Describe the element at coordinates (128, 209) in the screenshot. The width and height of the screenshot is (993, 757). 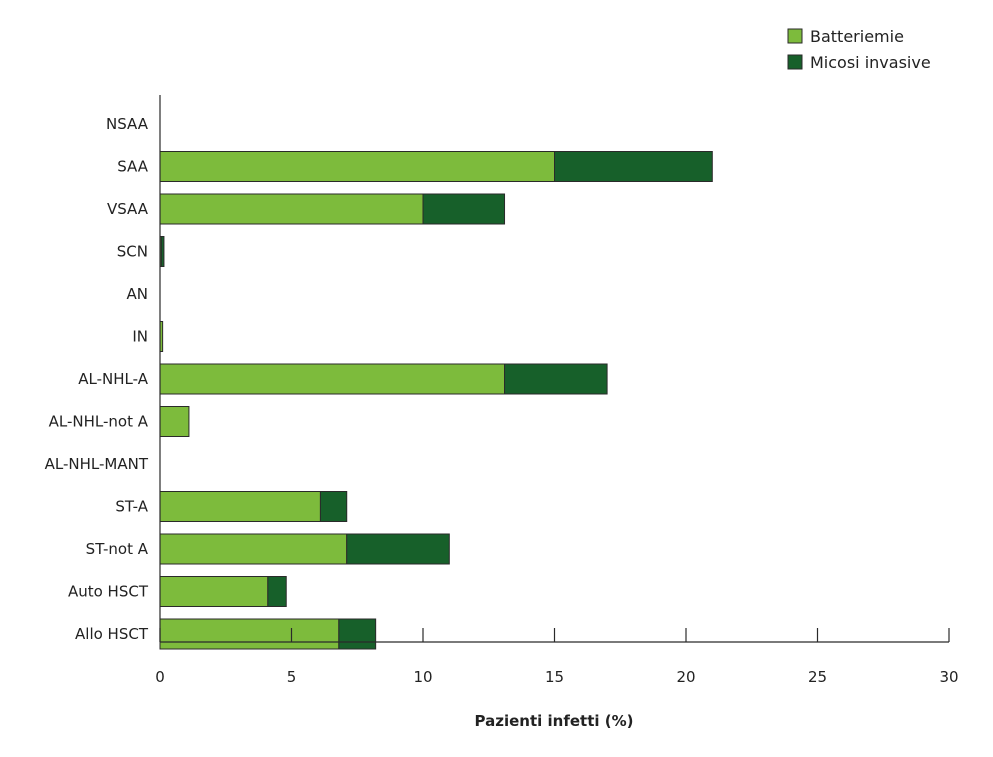
I see `category-label: VSAA` at that location.